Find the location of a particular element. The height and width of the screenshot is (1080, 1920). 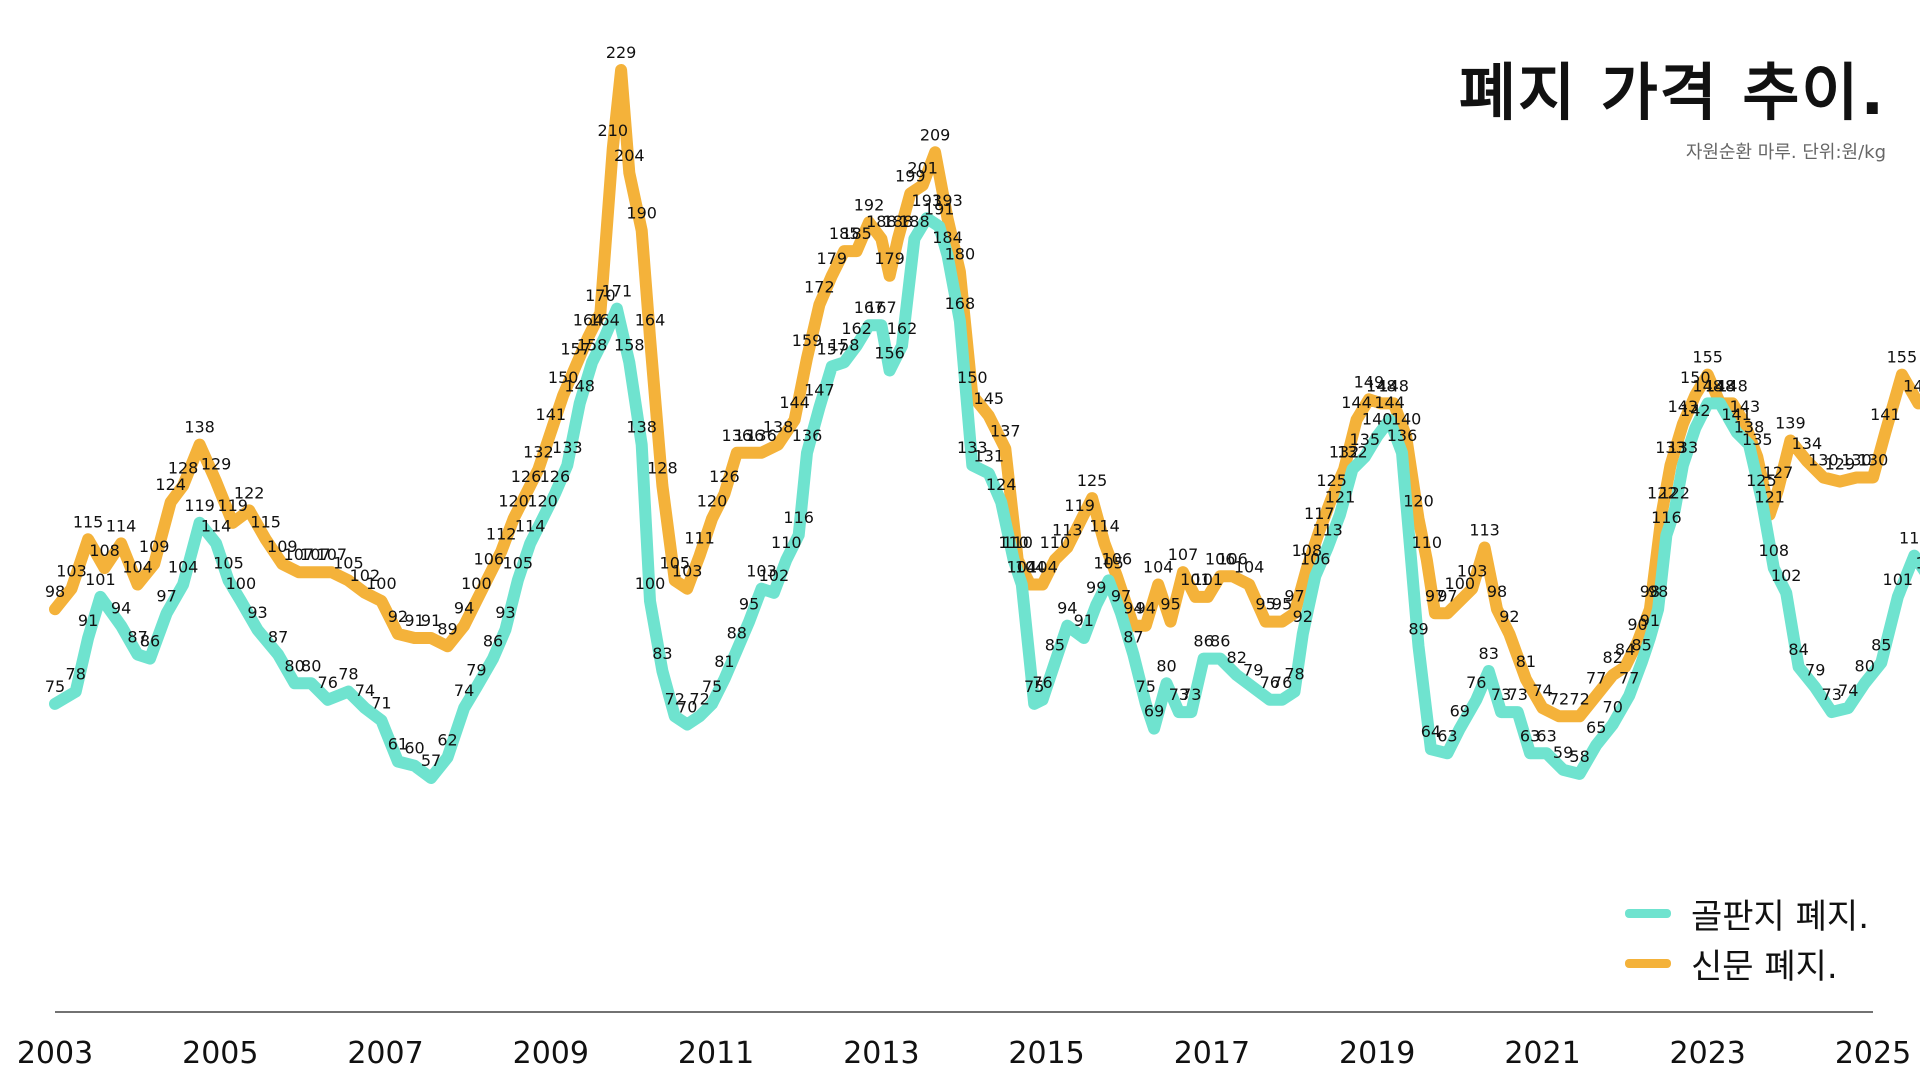

data-label: 121 is located at coordinates (1340, 497).